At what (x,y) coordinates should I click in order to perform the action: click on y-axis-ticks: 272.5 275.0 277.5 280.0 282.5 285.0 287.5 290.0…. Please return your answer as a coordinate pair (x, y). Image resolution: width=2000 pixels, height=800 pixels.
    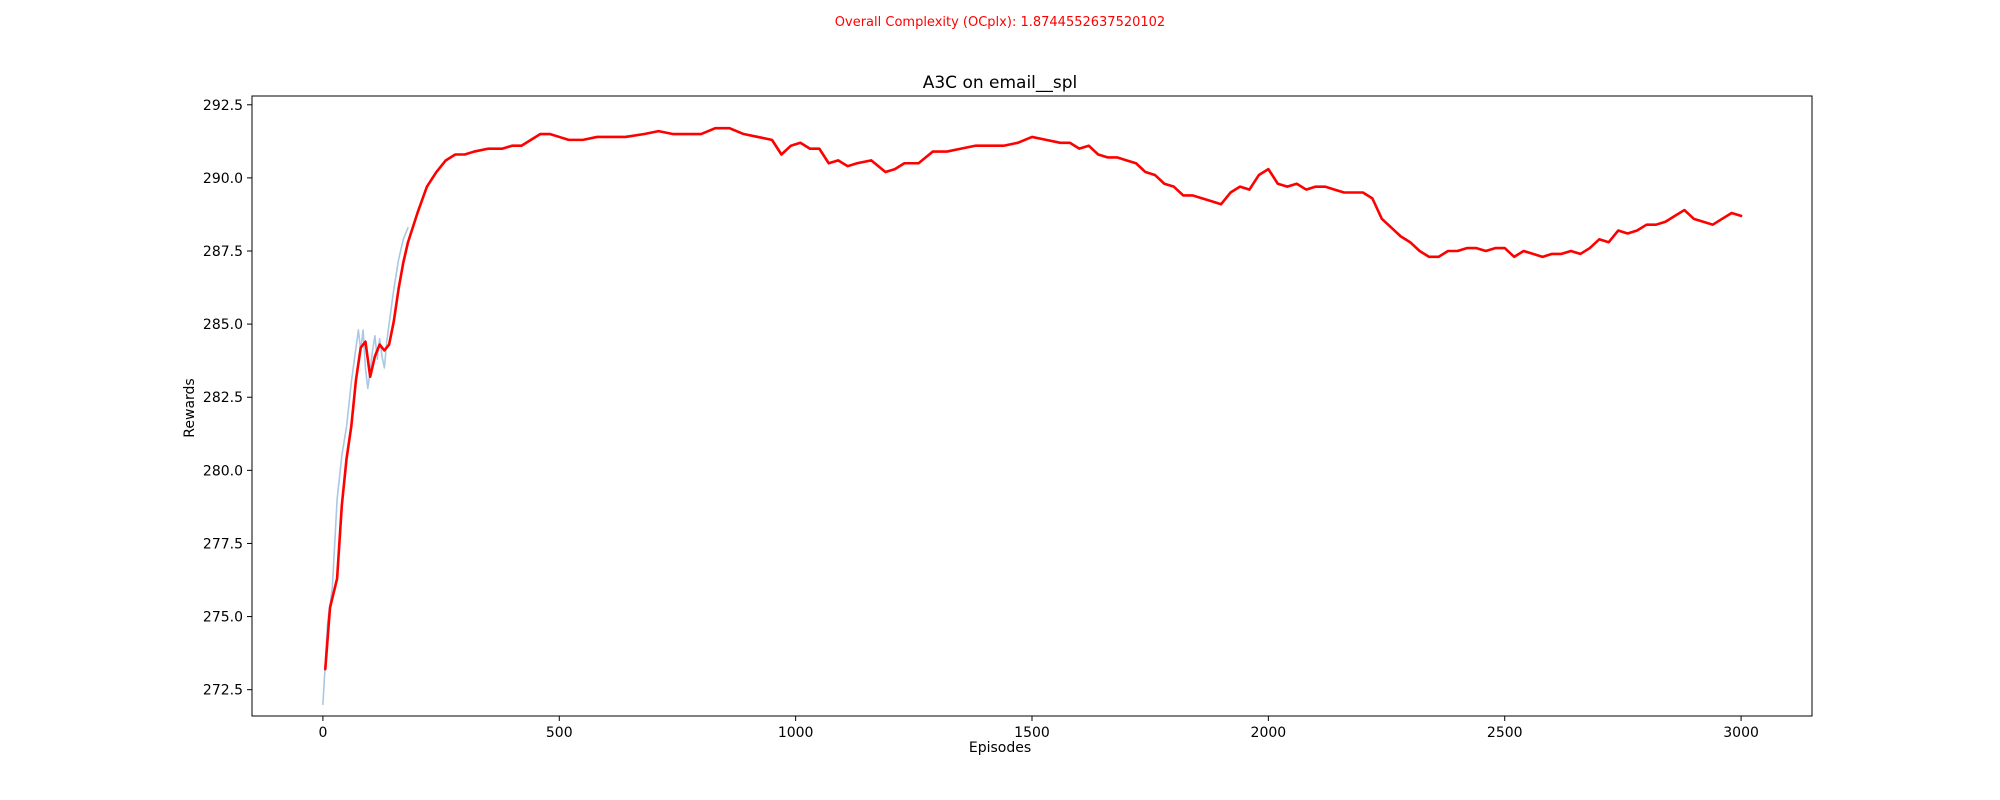
    Looking at the image, I should click on (227, 398).